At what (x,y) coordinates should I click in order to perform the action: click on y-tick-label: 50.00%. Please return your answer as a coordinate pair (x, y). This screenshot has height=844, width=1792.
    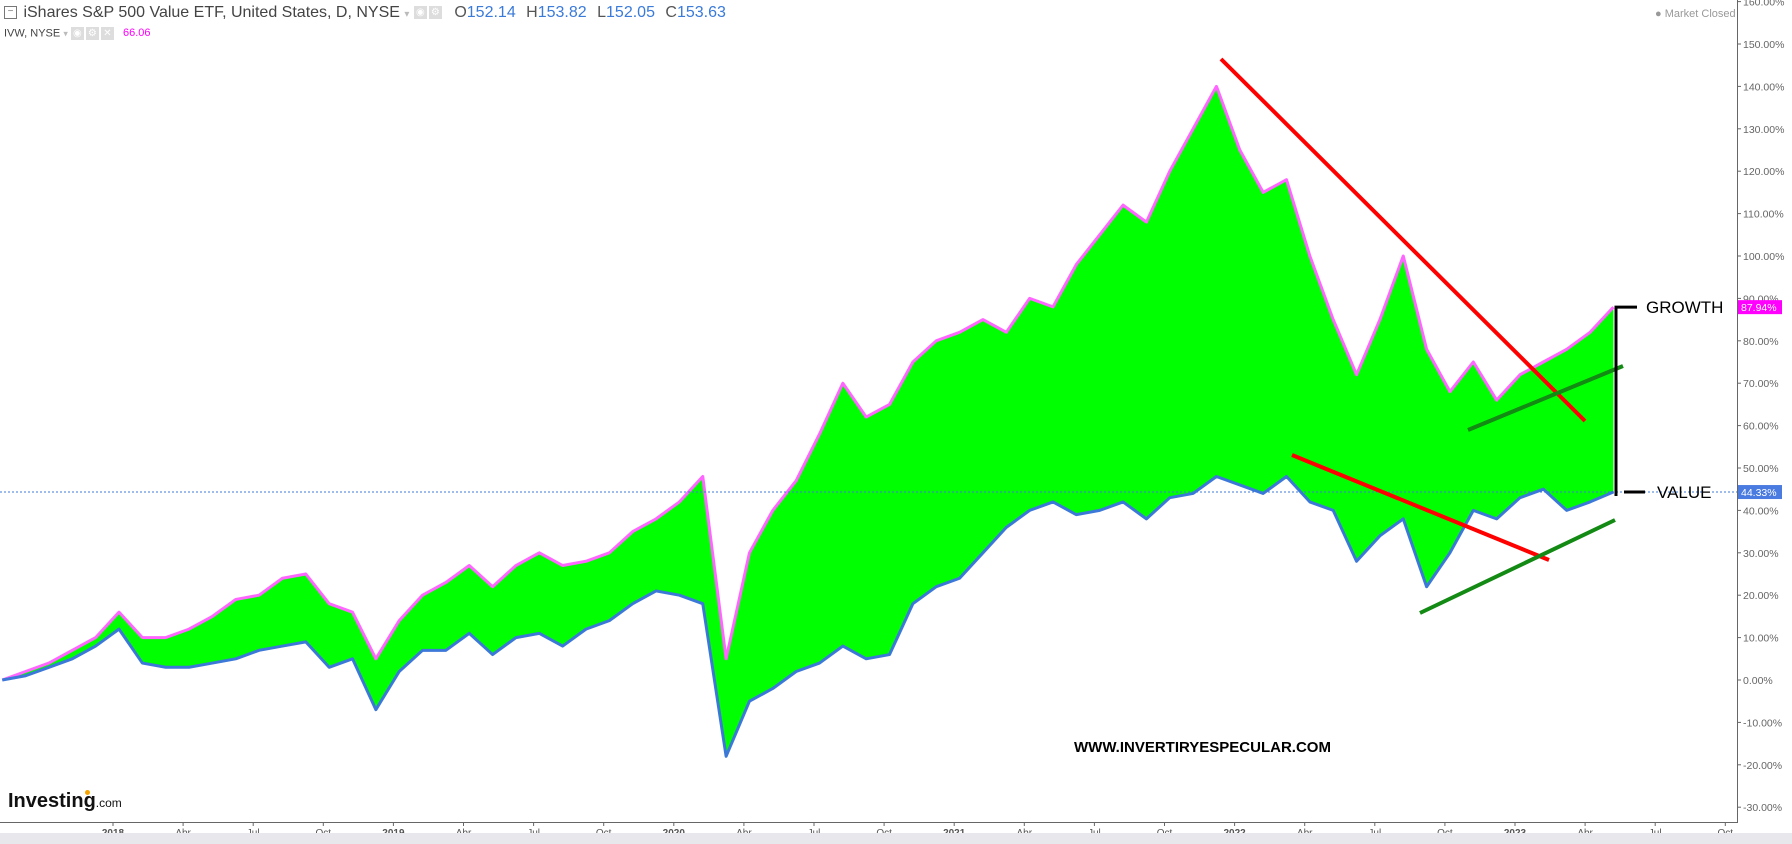
    Looking at the image, I should click on (1761, 469).